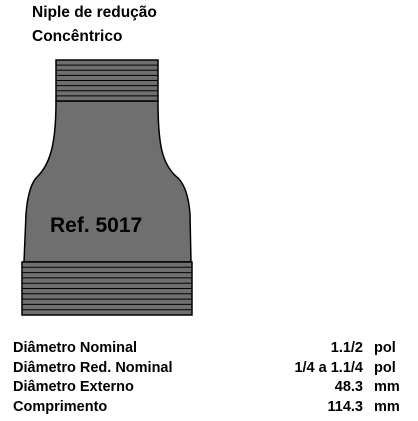 The height and width of the screenshot is (421, 418). Describe the element at coordinates (107, 80) in the screenshot. I see `top-thread` at that location.